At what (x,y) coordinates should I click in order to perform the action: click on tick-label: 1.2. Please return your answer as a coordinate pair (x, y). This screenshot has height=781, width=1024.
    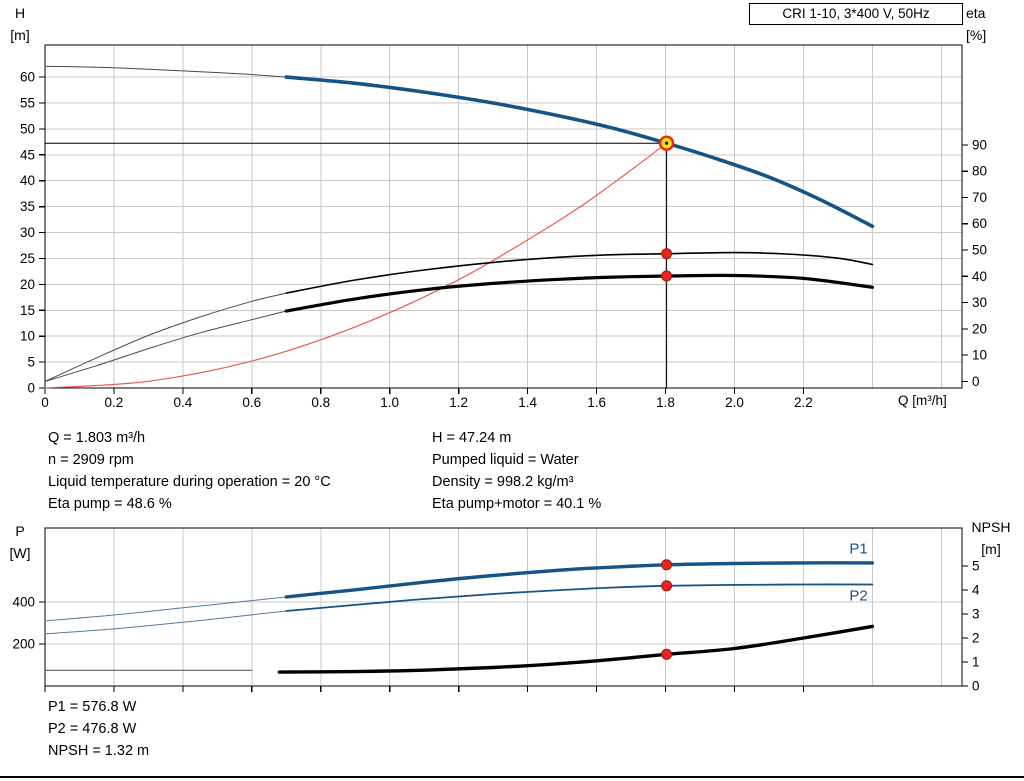
    Looking at the image, I should click on (458, 402).